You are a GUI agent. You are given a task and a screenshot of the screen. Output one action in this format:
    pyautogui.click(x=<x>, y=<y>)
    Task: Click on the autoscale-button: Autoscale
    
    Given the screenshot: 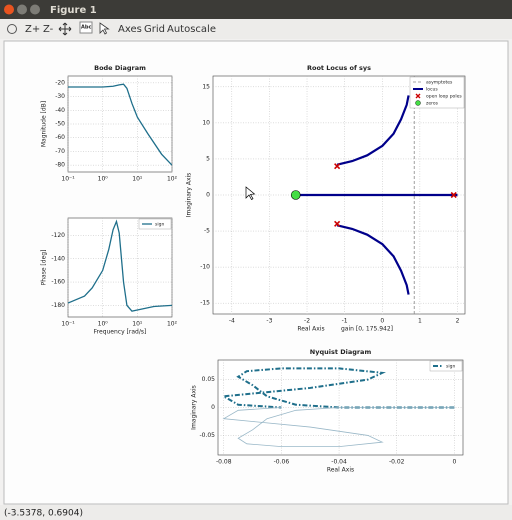 What is the action you would take?
    pyautogui.click(x=191, y=29)
    